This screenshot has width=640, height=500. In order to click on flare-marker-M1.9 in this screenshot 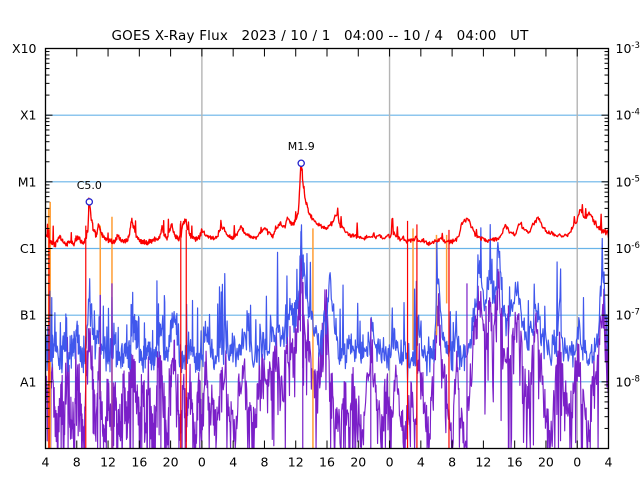, I will do `click(301, 163)`.